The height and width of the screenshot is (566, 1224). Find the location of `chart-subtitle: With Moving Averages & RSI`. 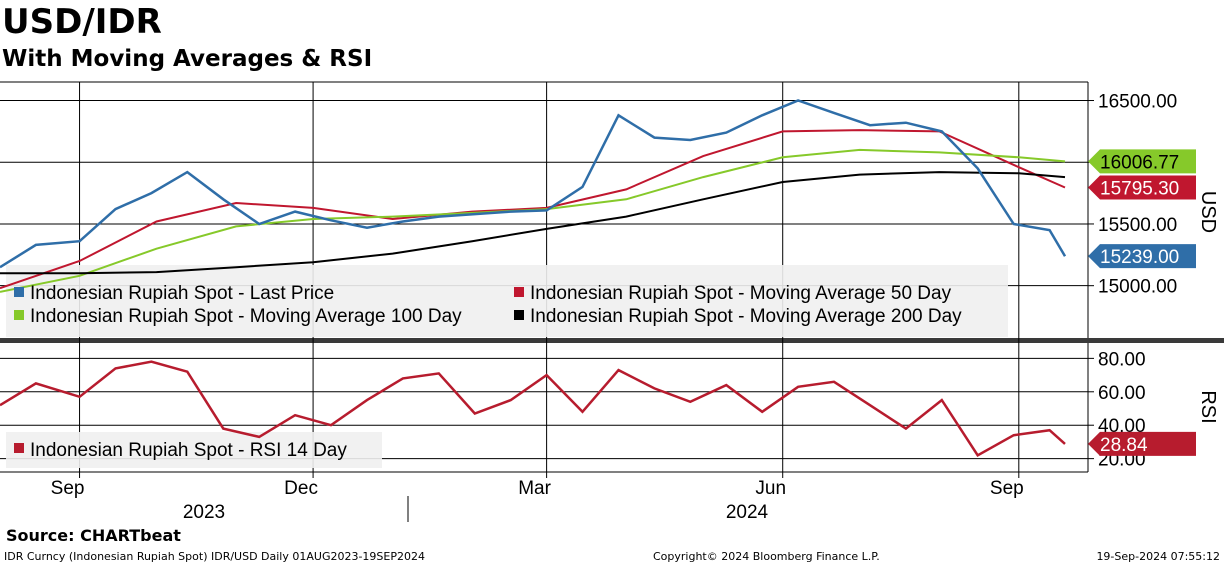

chart-subtitle: With Moving Averages & RSI is located at coordinates (187, 59).